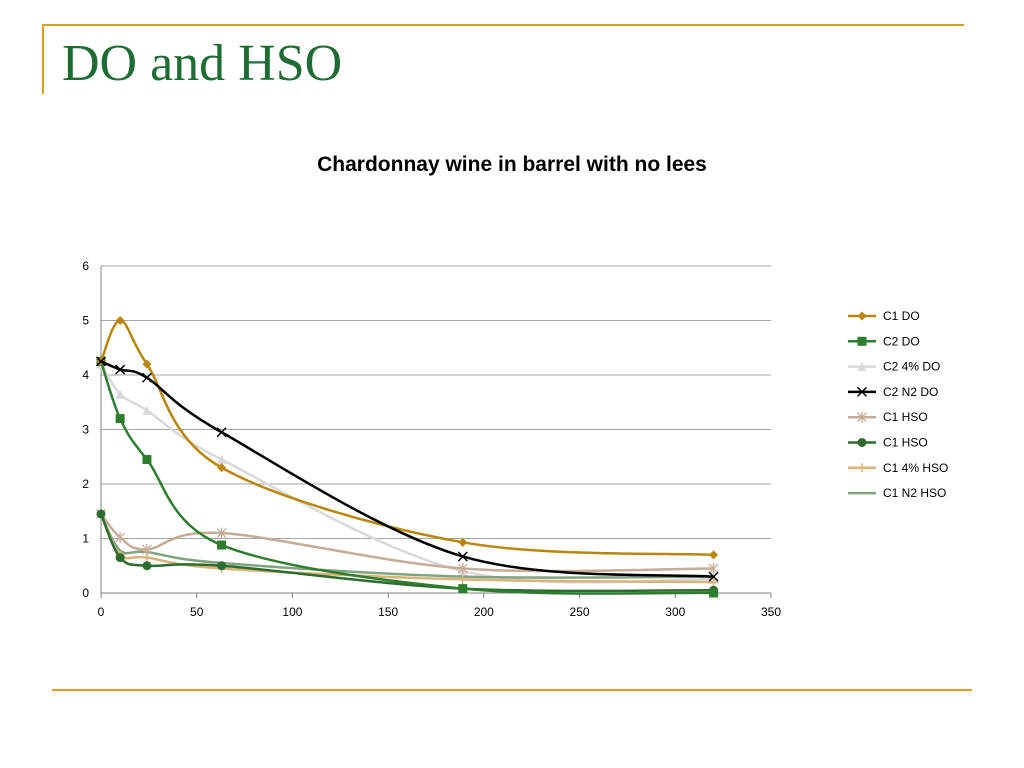 Image resolution: width=1024 pixels, height=768 pixels. I want to click on legend-item: C2 4% DO, so click(894, 367).